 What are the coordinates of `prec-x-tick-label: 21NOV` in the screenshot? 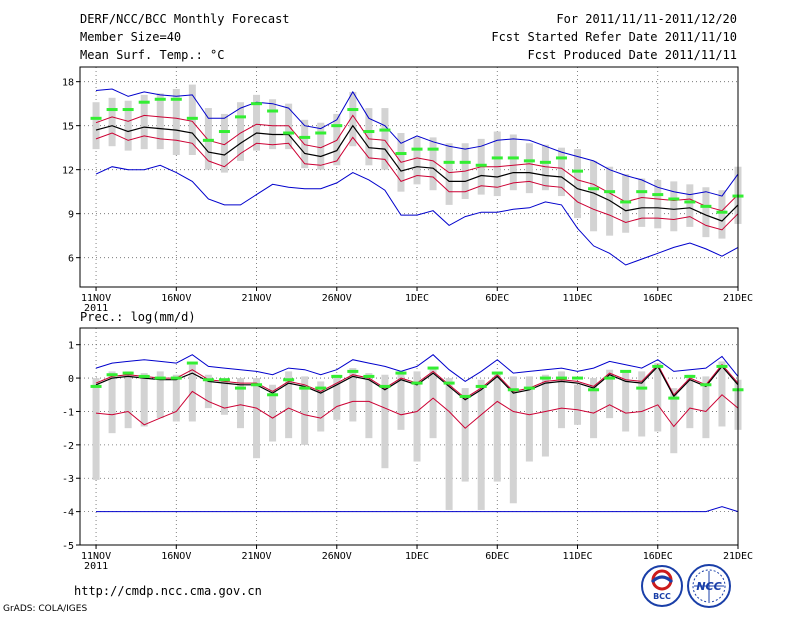 It's located at (256, 556).